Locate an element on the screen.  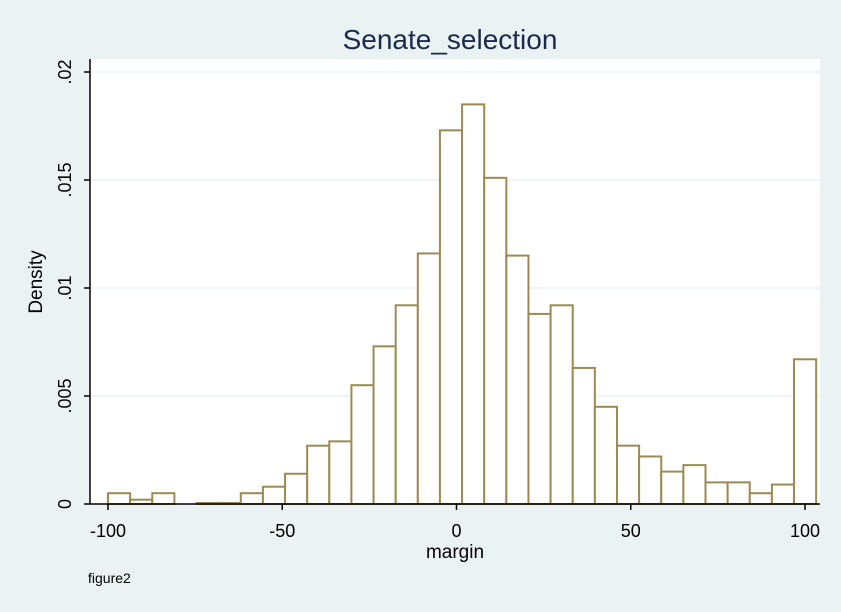
figure-note: figure2 is located at coordinates (109, 578).